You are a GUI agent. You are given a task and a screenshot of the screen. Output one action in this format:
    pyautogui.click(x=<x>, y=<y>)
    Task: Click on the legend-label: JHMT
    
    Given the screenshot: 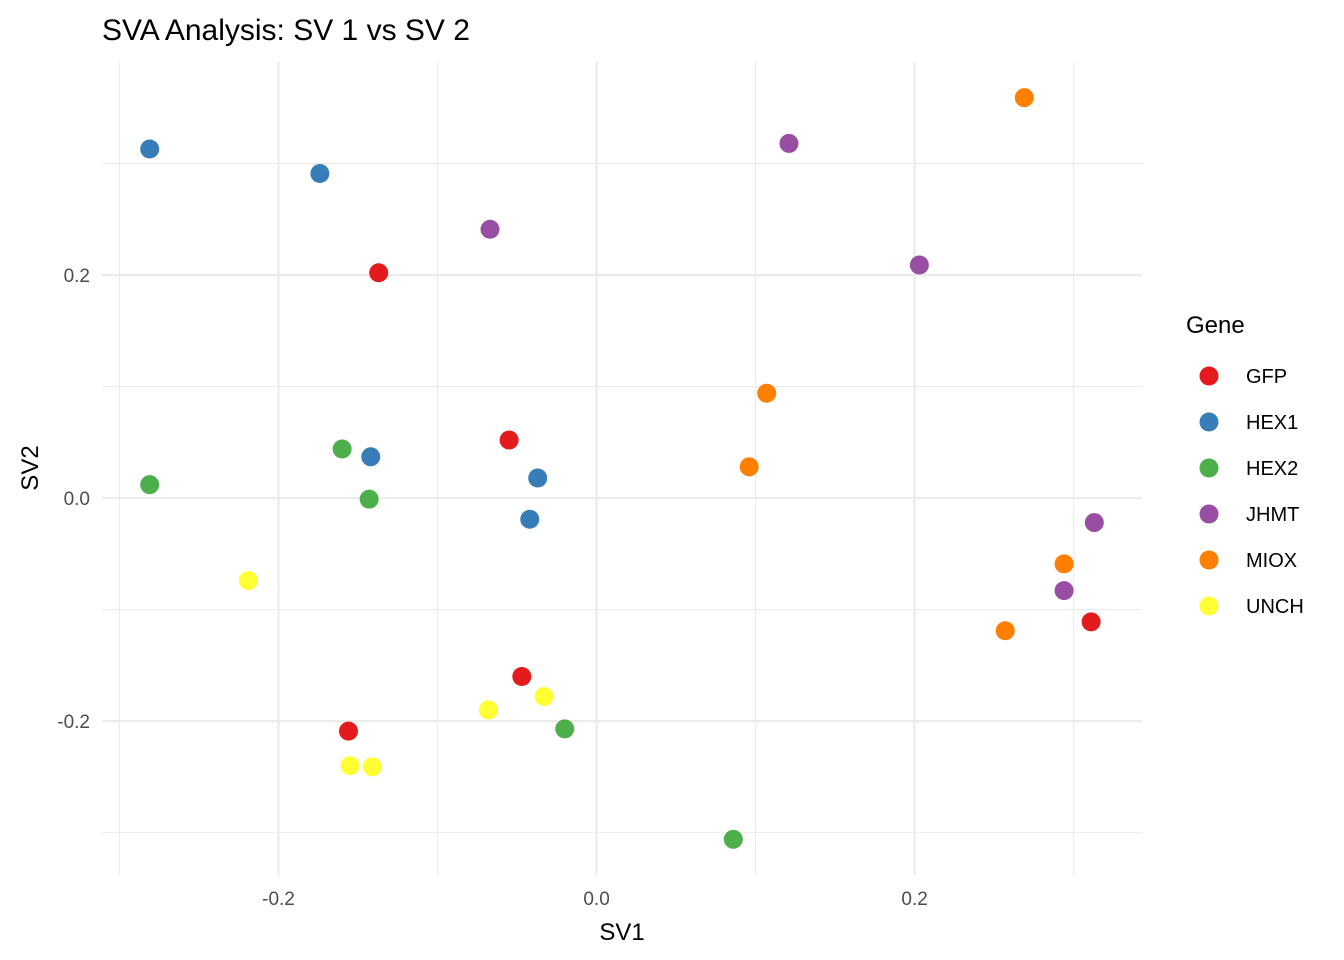 What is the action you would take?
    pyautogui.click(x=1272, y=515)
    